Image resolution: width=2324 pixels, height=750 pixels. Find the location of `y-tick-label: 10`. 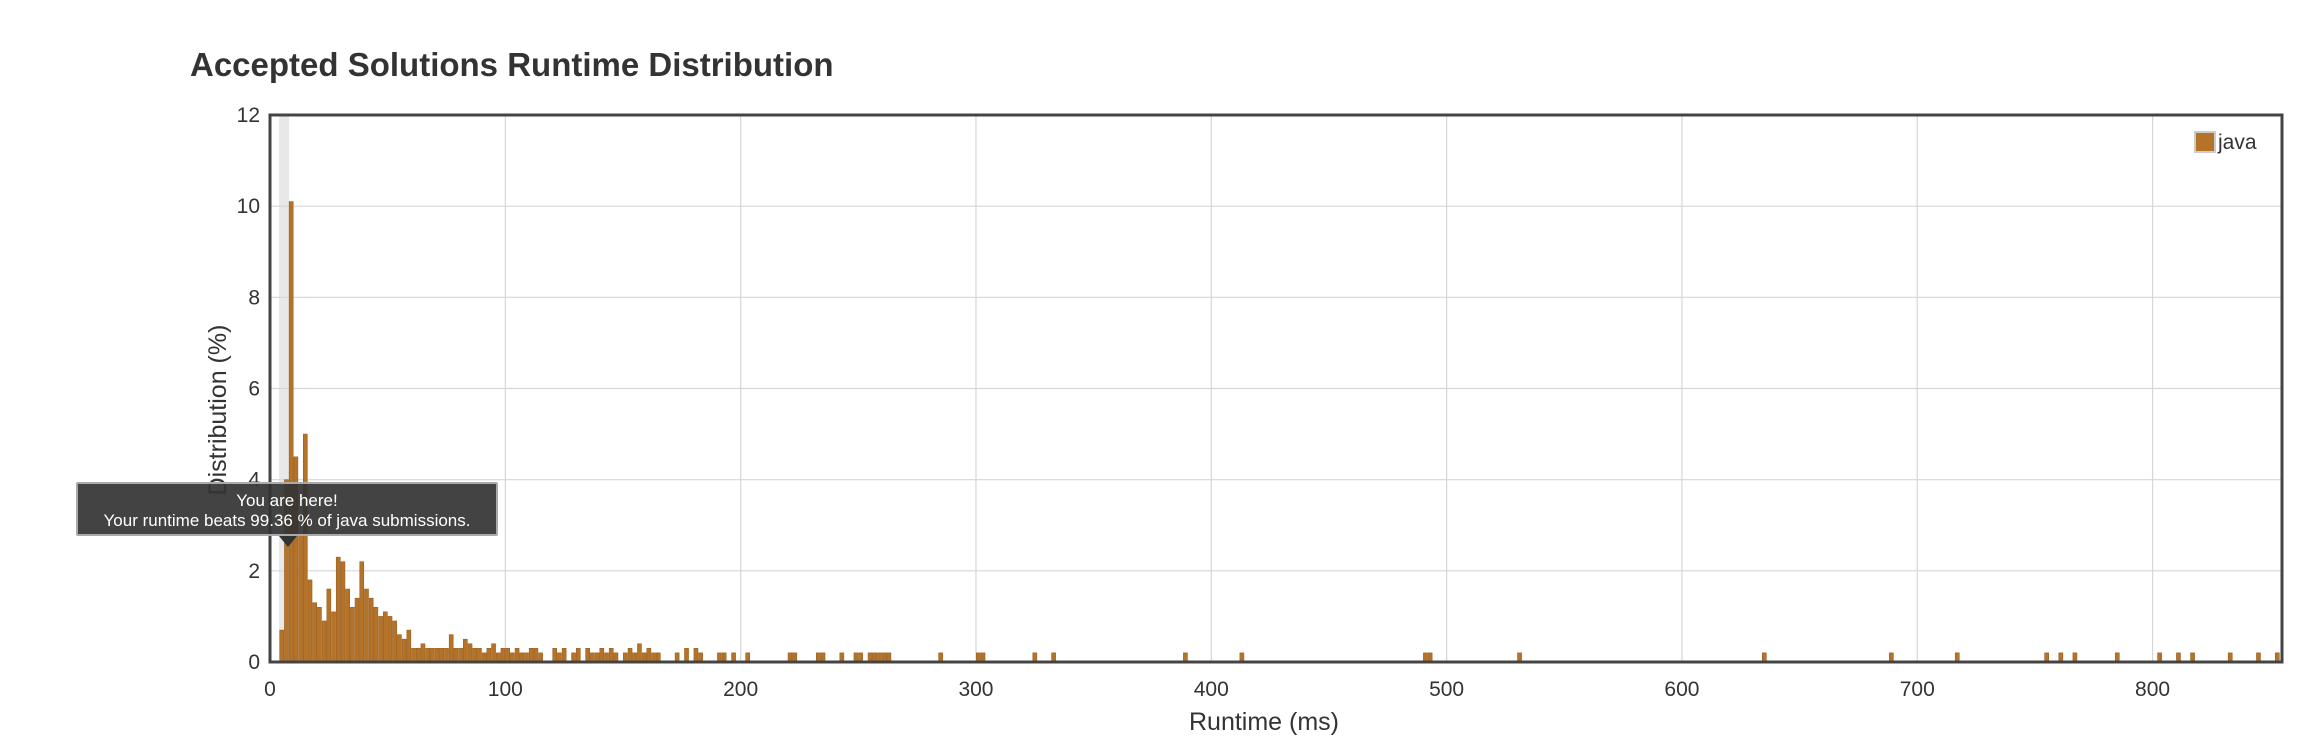

y-tick-label: 10 is located at coordinates (248, 206).